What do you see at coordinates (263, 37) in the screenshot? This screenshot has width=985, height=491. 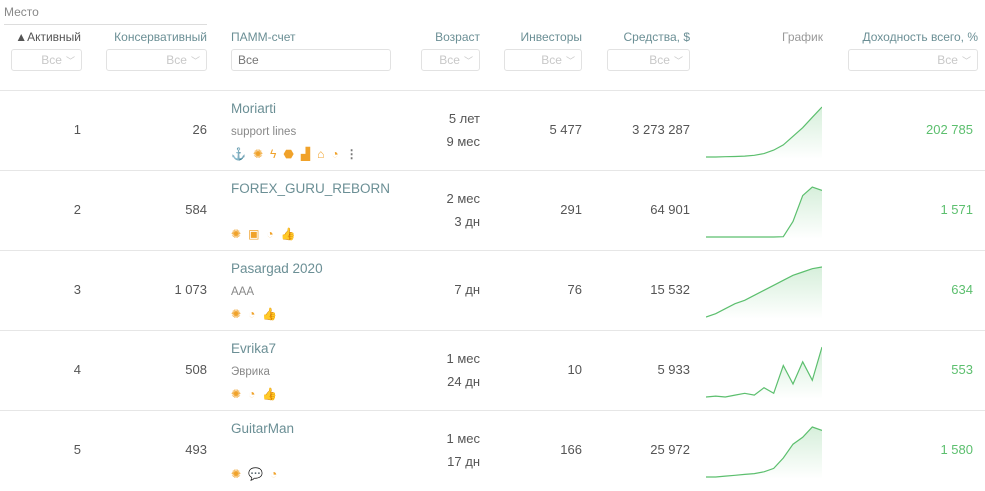 I see `col-pamm: ПАММ-счет` at bounding box center [263, 37].